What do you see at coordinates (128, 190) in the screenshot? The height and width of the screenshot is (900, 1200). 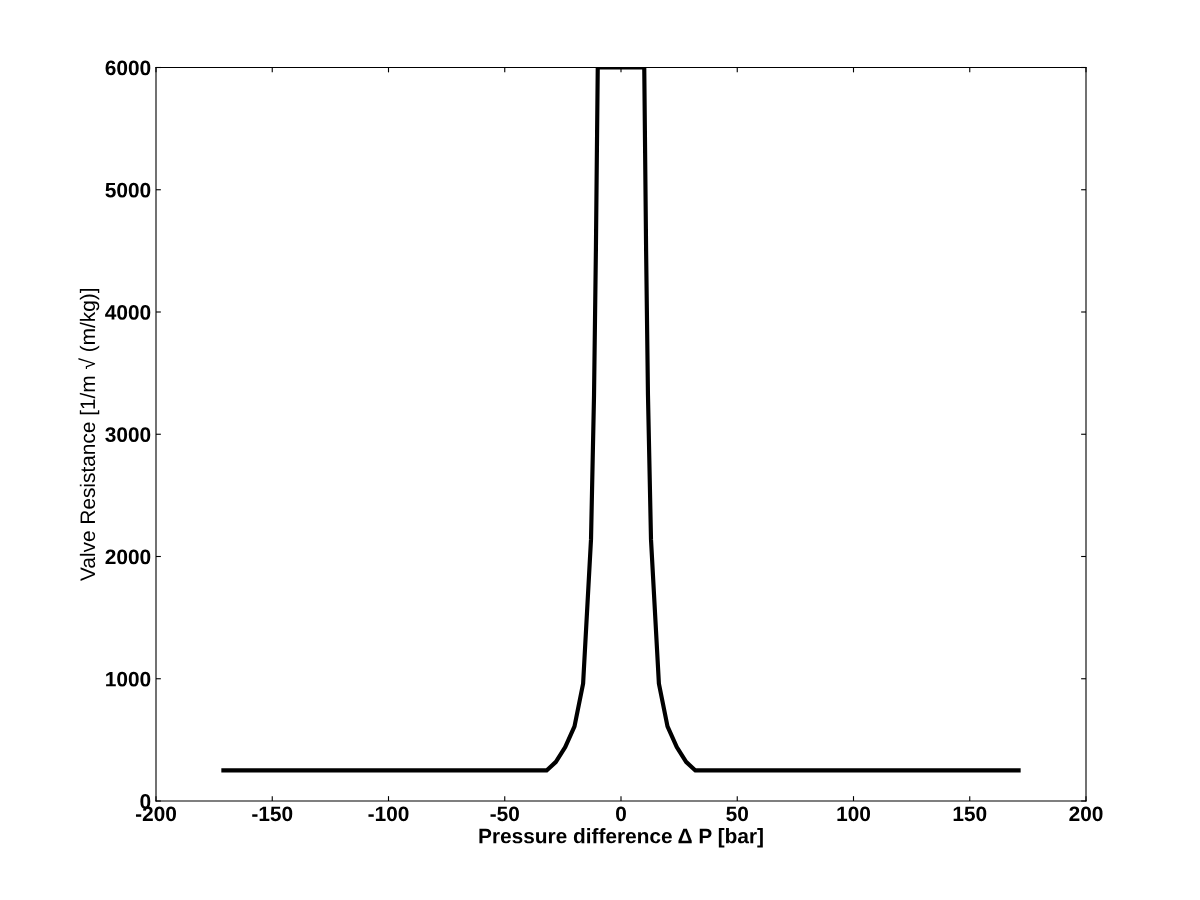 I see `y-tick-label: 5000` at bounding box center [128, 190].